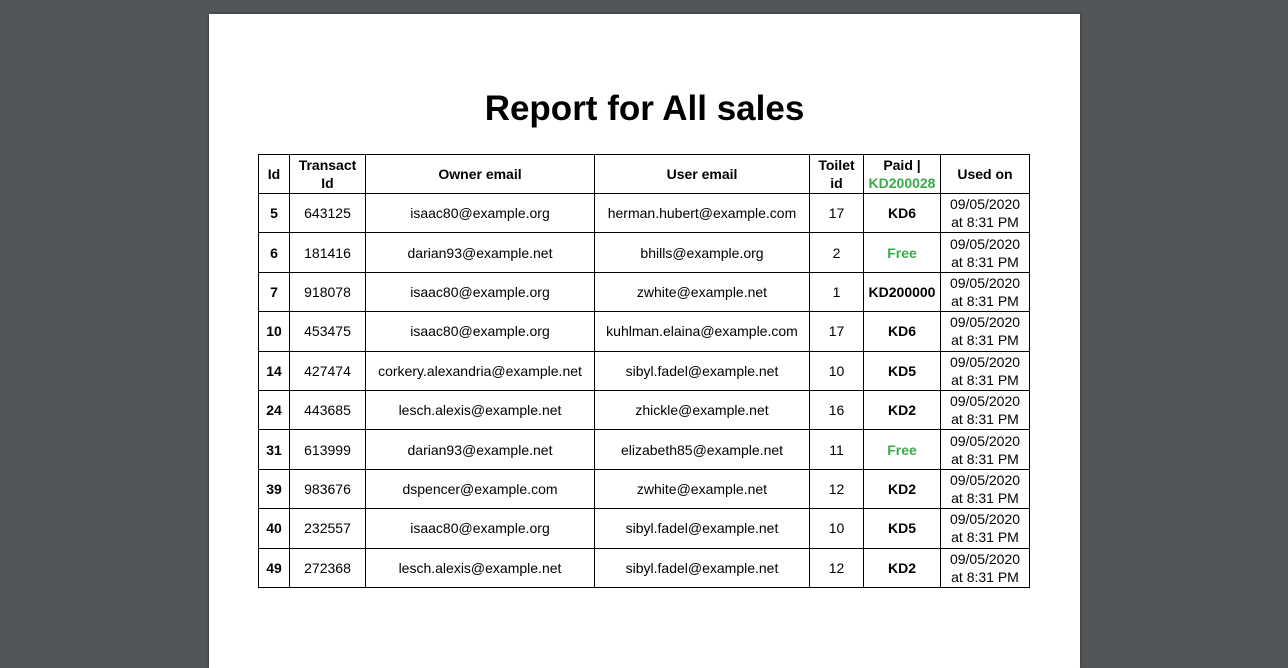  I want to click on cell-id: 6, so click(274, 252).